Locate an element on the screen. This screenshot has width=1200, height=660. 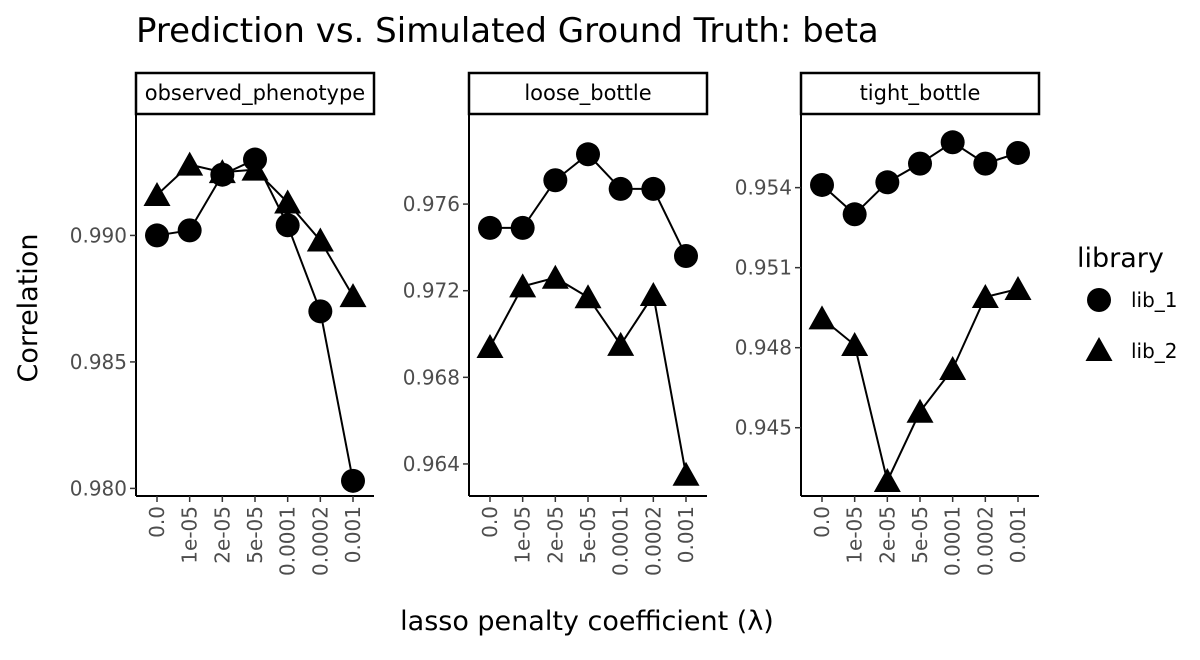
strip-tight_bottle is located at coordinates (920, 93).